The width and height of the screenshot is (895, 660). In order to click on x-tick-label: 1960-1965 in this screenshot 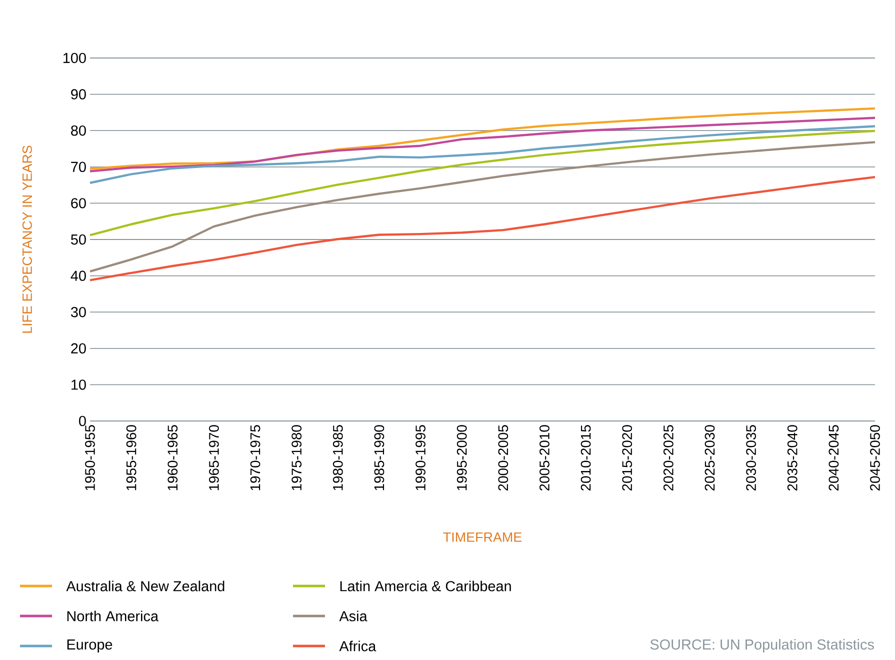, I will do `click(173, 457)`.